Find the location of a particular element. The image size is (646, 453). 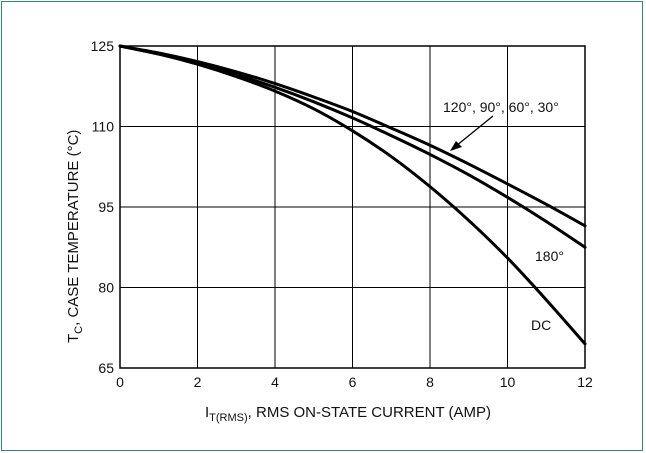

annotation-arrowhead is located at coordinates (456, 146).